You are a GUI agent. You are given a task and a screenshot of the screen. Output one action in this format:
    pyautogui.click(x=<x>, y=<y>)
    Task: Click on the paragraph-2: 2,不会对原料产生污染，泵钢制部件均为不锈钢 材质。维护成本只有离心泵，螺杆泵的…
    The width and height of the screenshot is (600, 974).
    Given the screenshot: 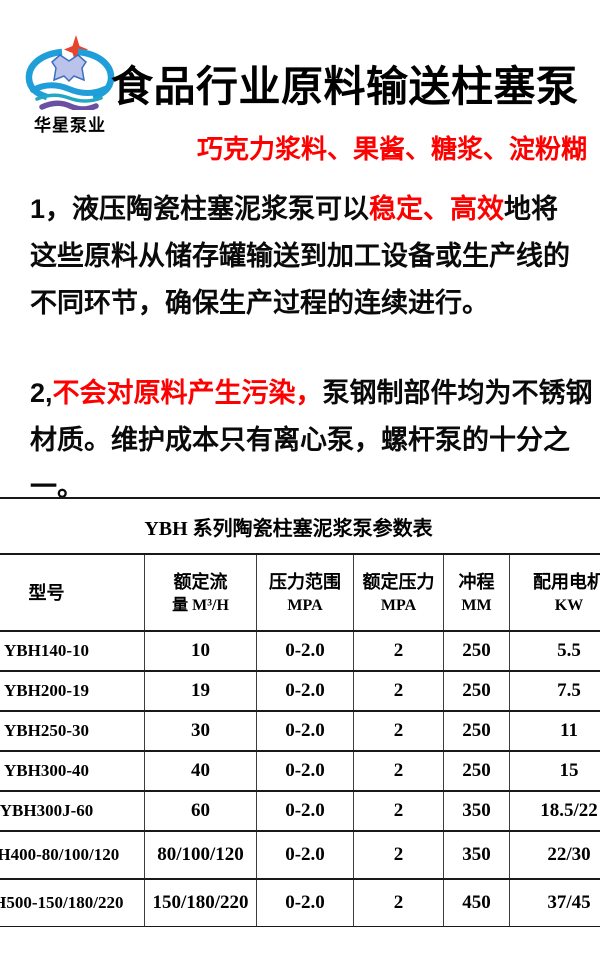 What is the action you would take?
    pyautogui.click(x=315, y=440)
    